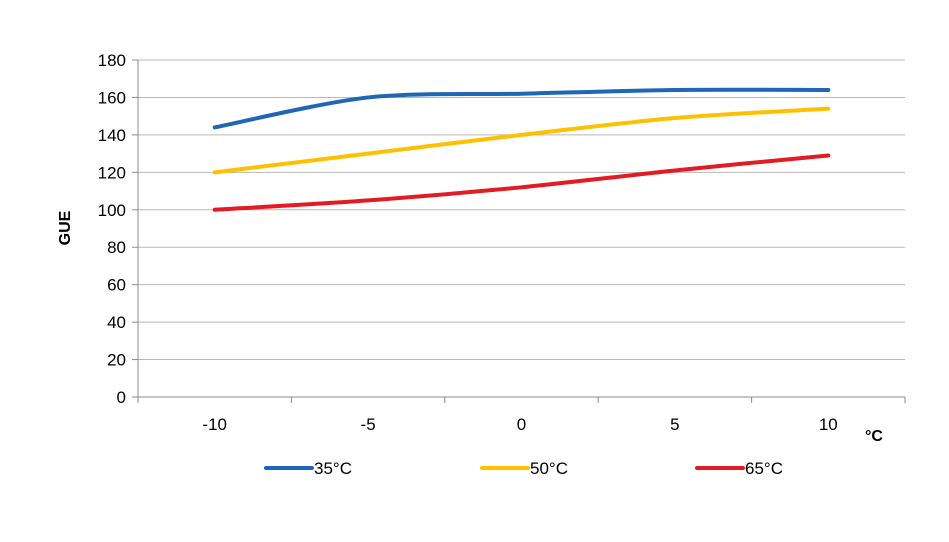 This screenshot has width=949, height=542. I want to click on y-tick-label: 60, so click(116, 285).